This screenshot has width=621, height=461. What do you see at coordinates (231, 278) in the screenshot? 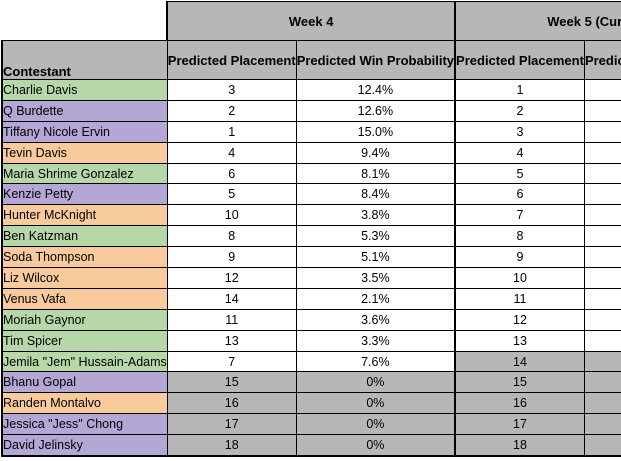
I see `w4-placement-cell: 12` at bounding box center [231, 278].